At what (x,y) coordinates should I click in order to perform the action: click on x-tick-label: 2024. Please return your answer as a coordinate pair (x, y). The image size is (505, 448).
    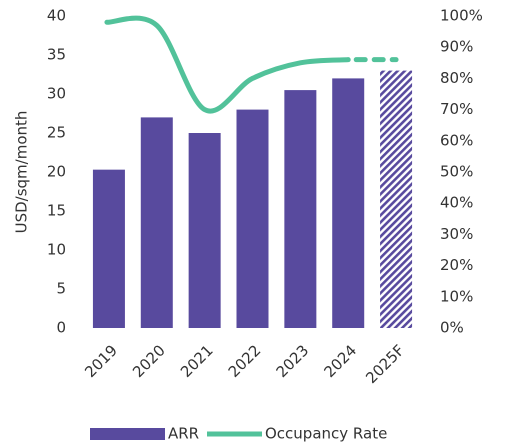
    Looking at the image, I should click on (340, 361).